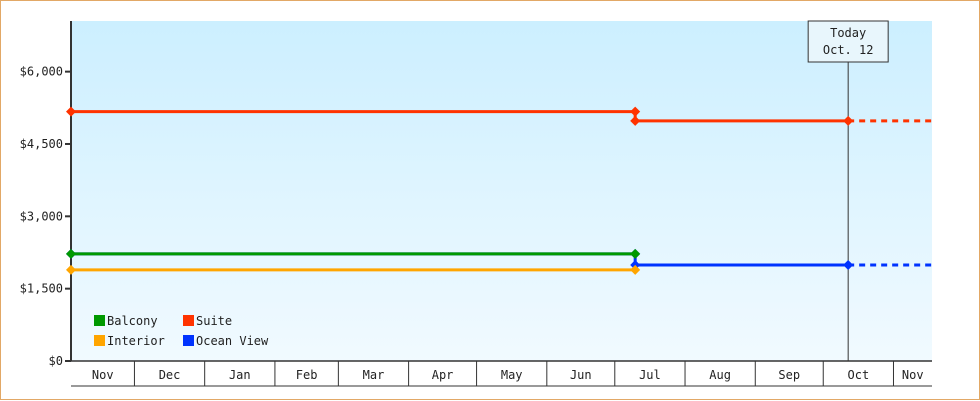 The image size is (980, 401). What do you see at coordinates (56, 361) in the screenshot?
I see `y-tick-label: $0` at bounding box center [56, 361].